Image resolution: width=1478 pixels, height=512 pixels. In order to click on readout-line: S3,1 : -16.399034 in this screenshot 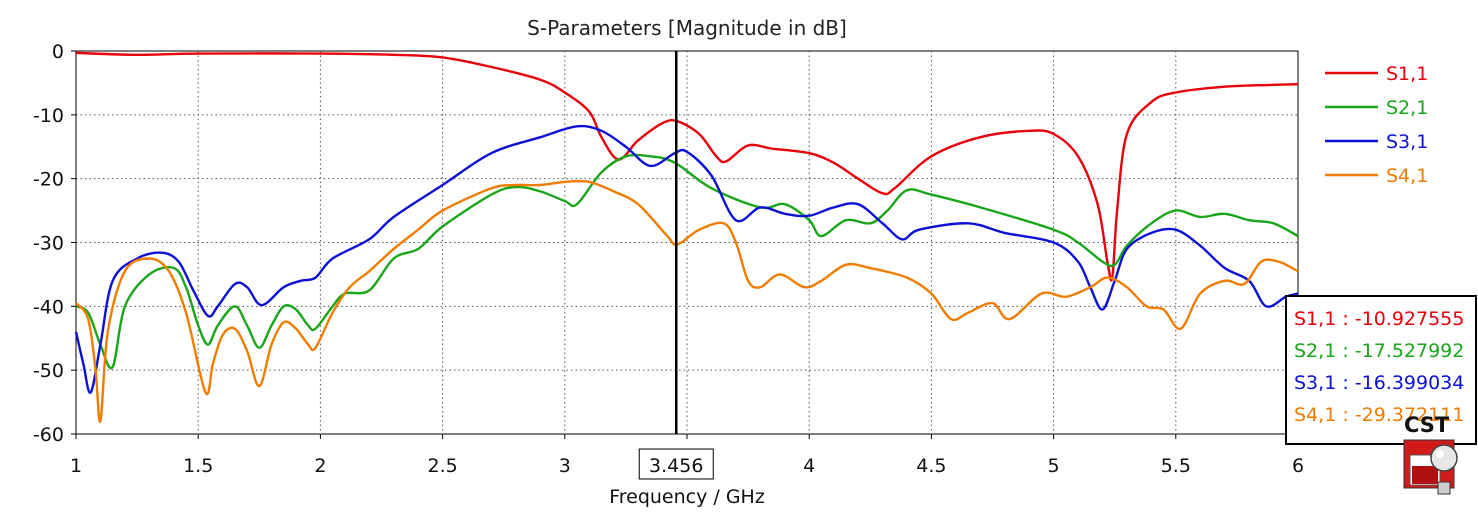, I will do `click(1379, 383)`.